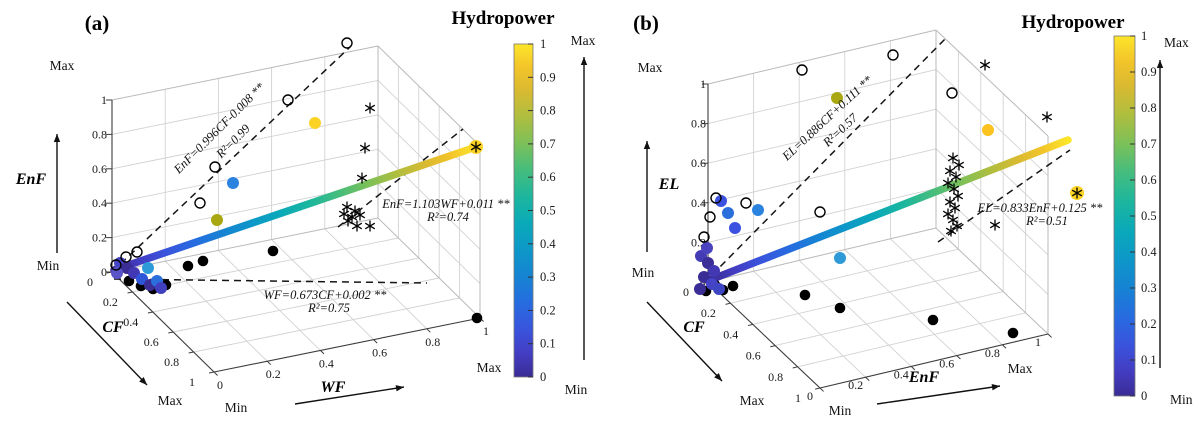  I want to click on trend-line-3d, so click(295, 208).